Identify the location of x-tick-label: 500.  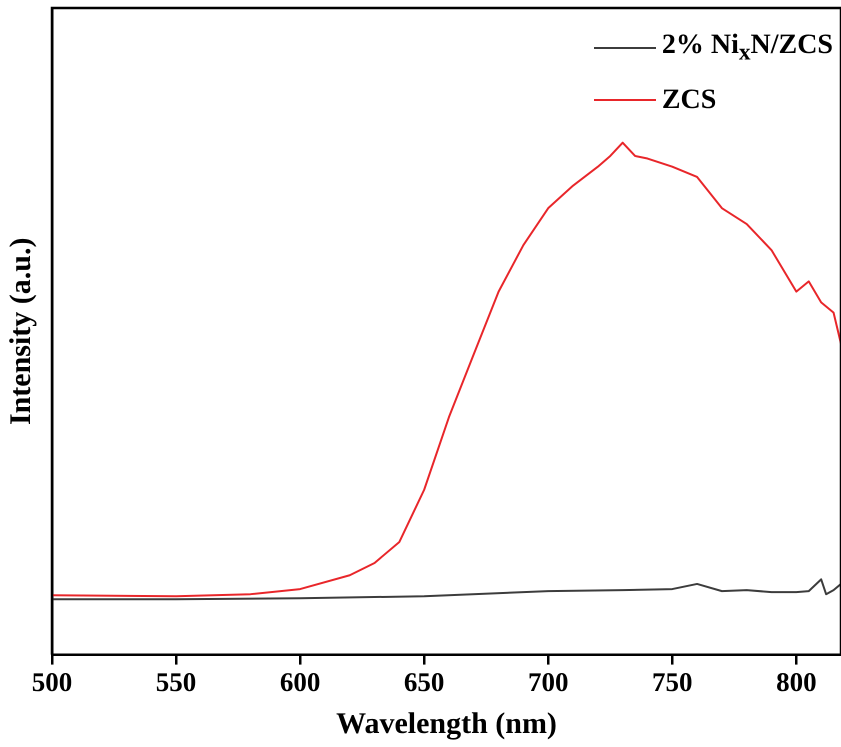
(52, 681).